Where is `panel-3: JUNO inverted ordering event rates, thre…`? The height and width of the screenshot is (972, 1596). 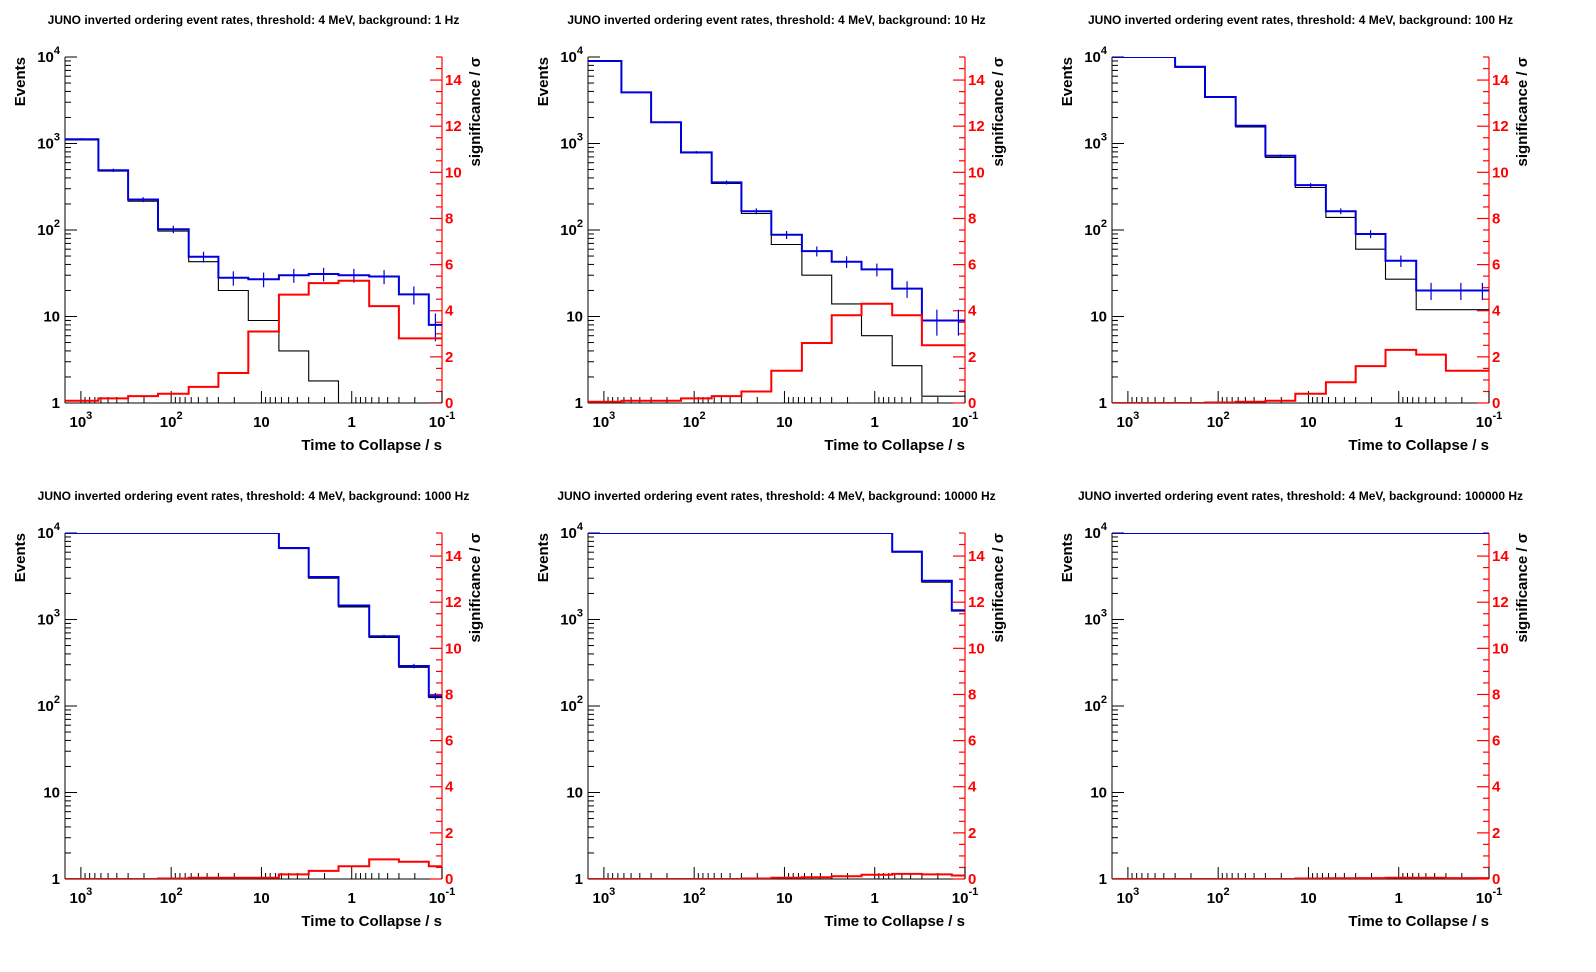
panel-3: JUNO inverted ordering event rates, thre… is located at coordinates (1295, 233).